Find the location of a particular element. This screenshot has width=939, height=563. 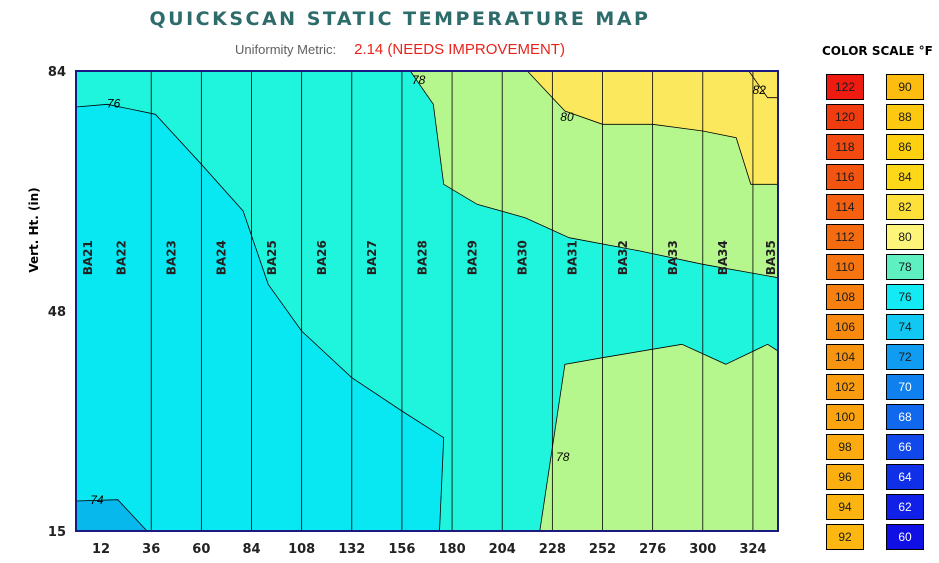

color-scale-swatch: 118 is located at coordinates (845, 147).